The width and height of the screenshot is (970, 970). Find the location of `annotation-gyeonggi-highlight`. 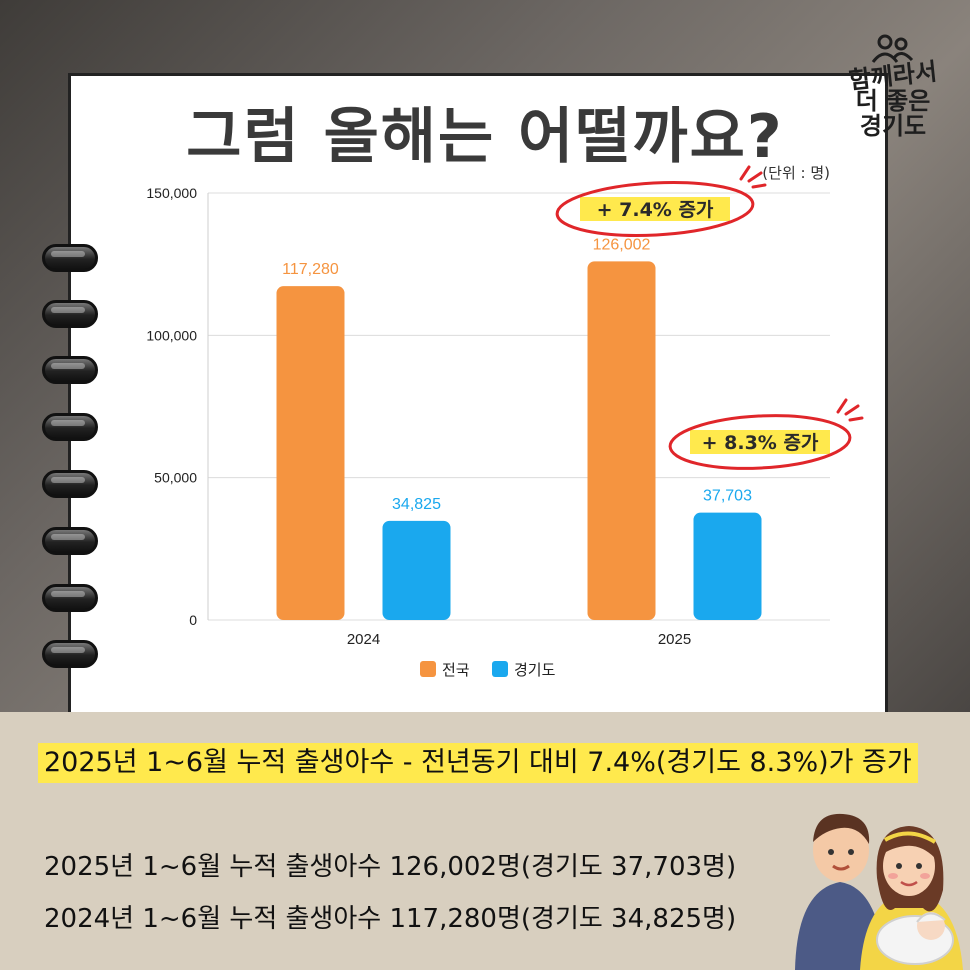

annotation-gyeonggi-highlight is located at coordinates (760, 442).